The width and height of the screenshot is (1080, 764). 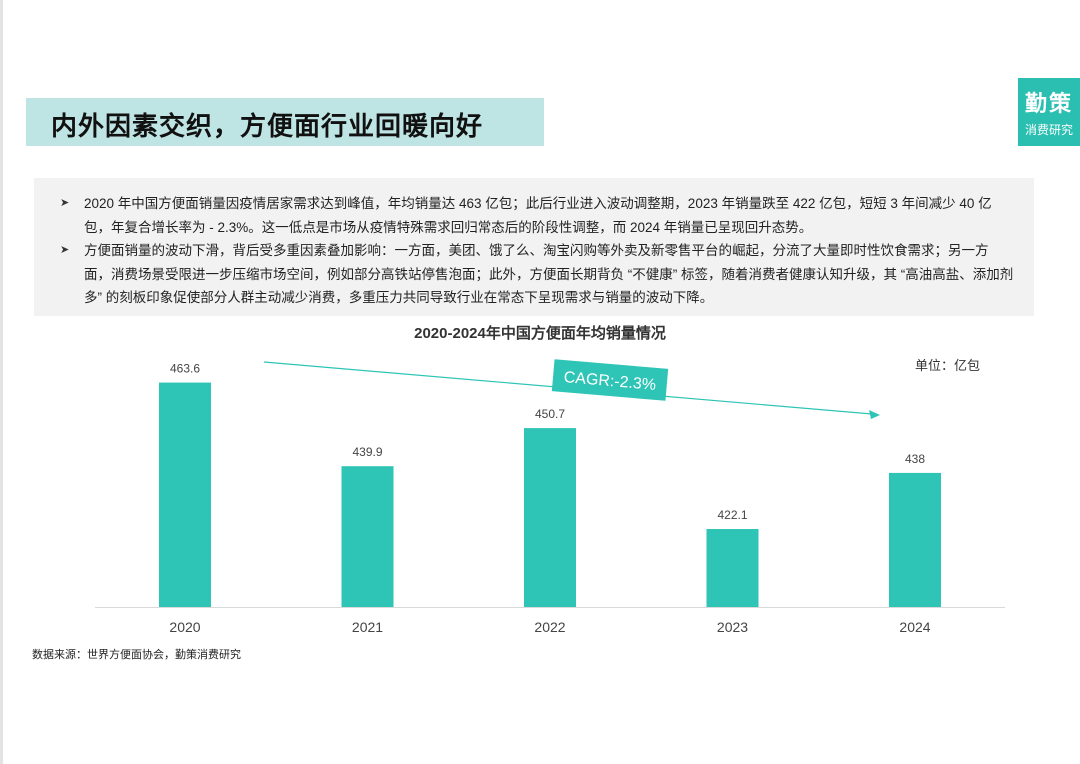 I want to click on category-label-2021: 2021, so click(x=367, y=627).